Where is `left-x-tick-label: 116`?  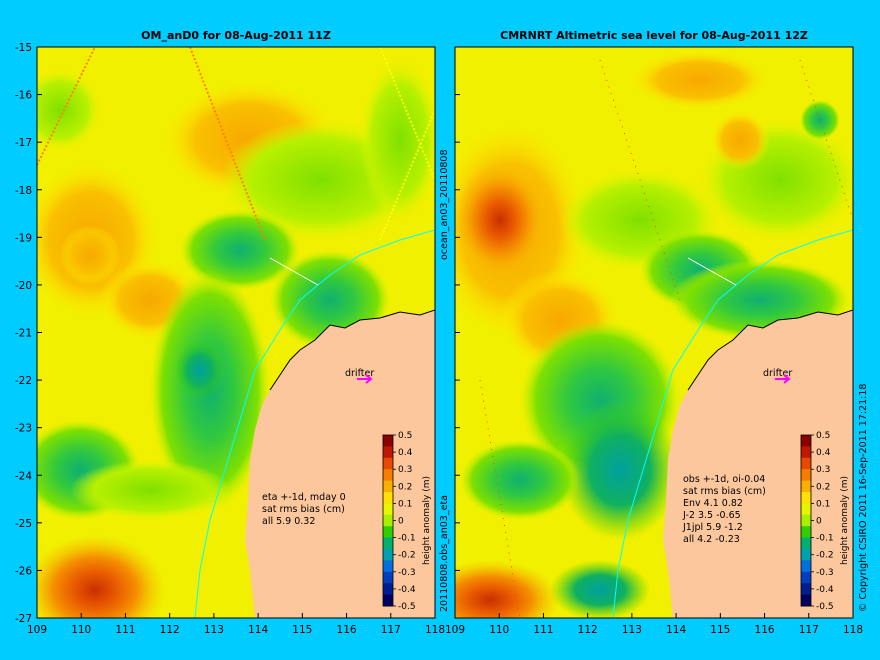
left-x-tick-label: 116 is located at coordinates (347, 630).